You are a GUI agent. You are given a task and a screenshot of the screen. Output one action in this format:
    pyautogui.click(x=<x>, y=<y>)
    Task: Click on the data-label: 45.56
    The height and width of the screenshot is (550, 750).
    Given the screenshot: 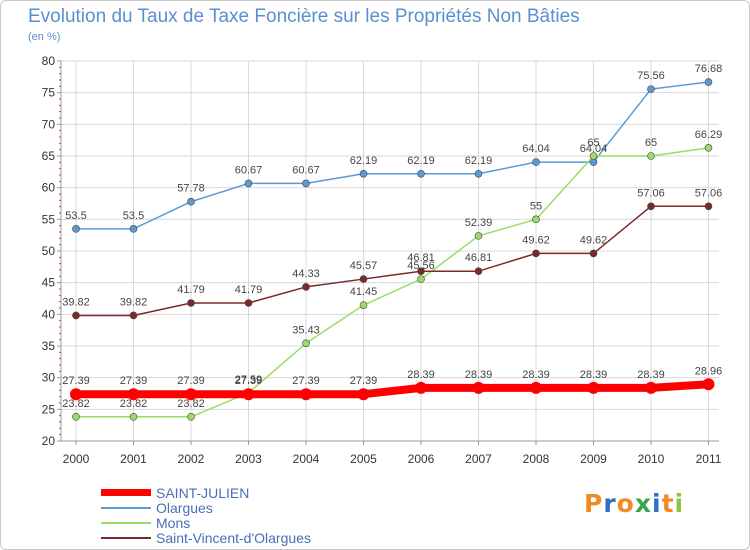 What is the action you would take?
    pyautogui.click(x=421, y=266)
    